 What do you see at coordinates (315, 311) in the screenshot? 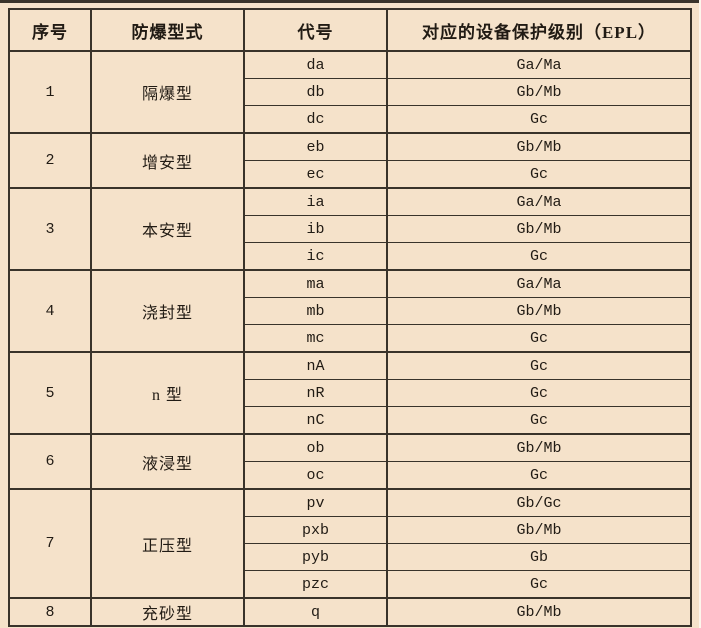
I see `cell-code: mb` at bounding box center [315, 311].